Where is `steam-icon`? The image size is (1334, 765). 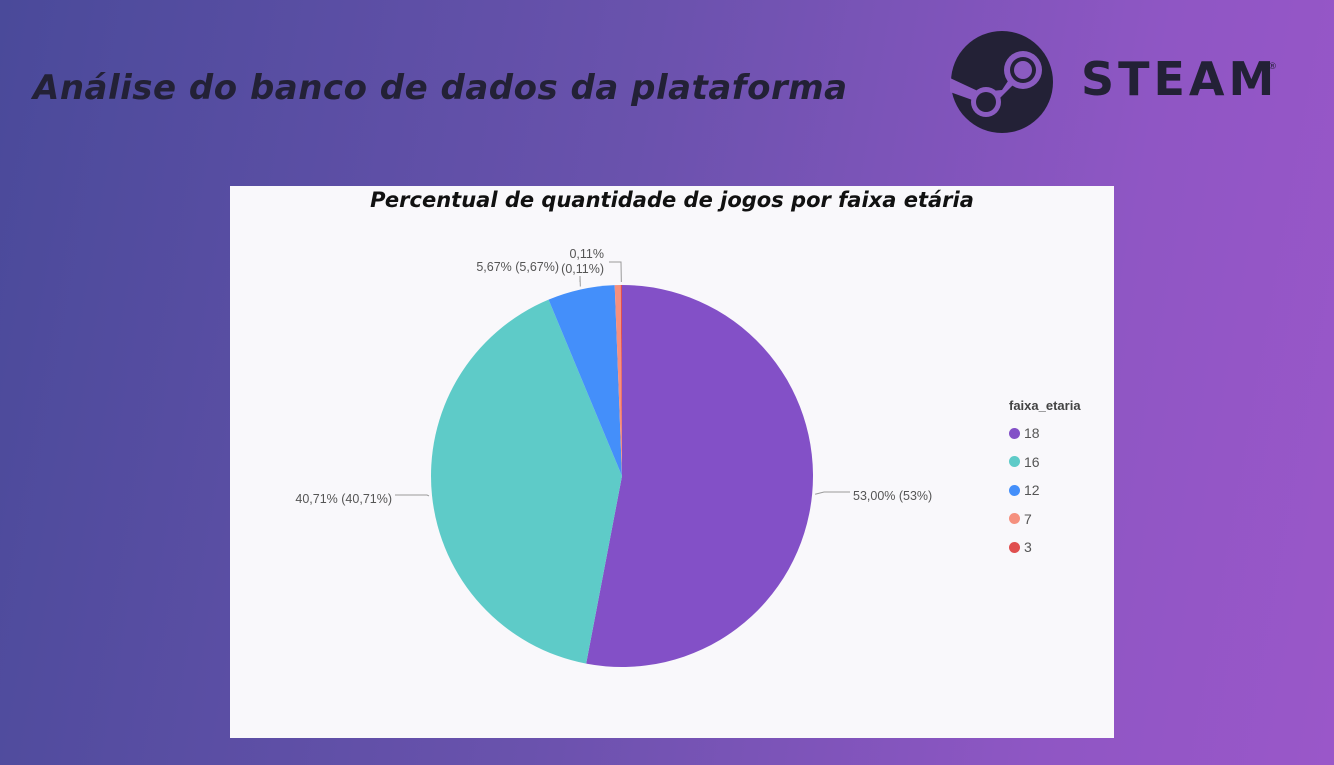 steam-icon is located at coordinates (1001, 82).